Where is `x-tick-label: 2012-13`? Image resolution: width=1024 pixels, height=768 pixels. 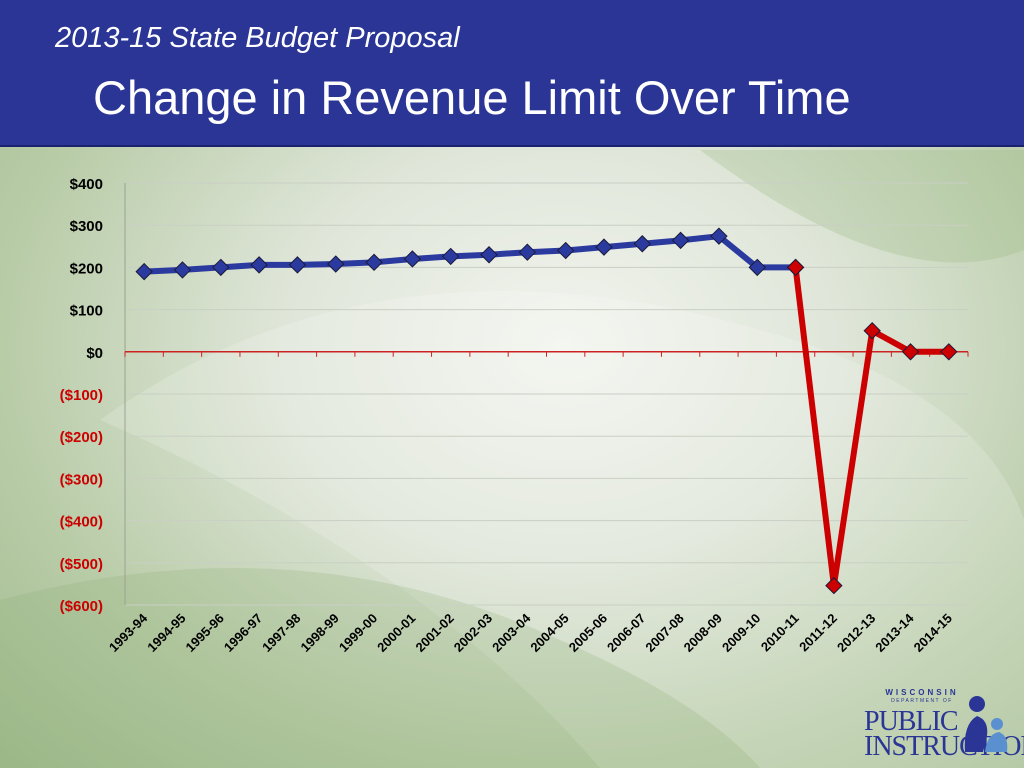
x-tick-label: 2012-13 is located at coordinates (856, 633).